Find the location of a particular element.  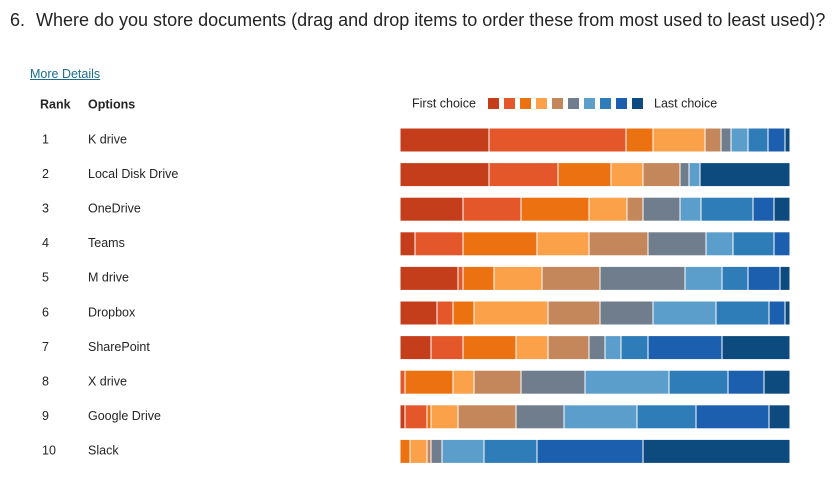

option-label: K drive is located at coordinates (107, 139).